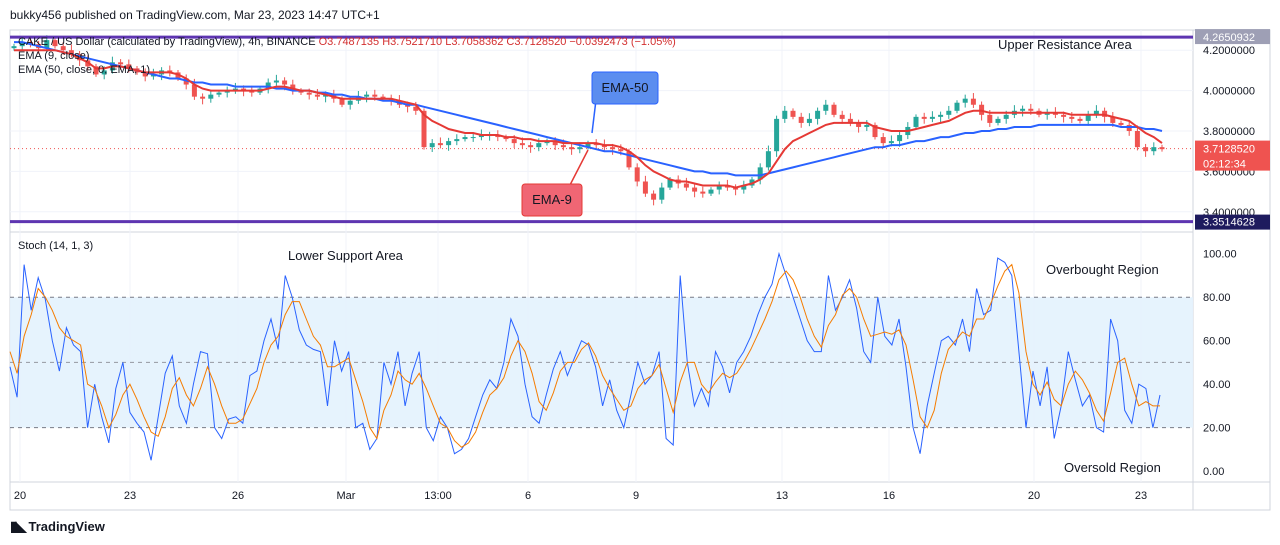 This screenshot has height=545, width=1280. I want to click on time-tick-label: 26, so click(238, 496).